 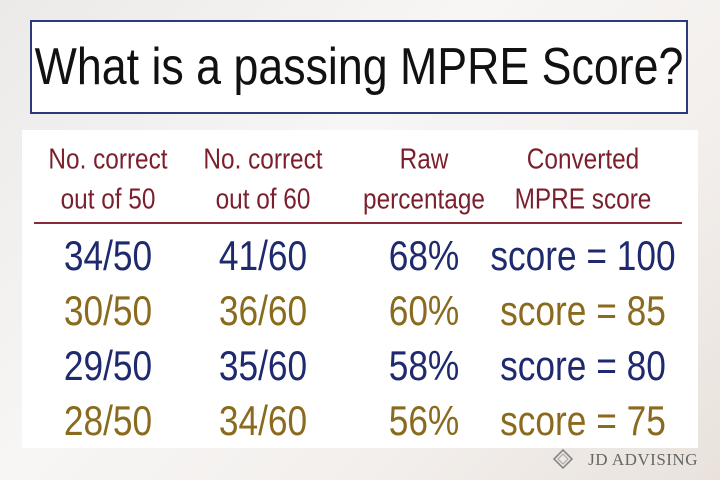 What do you see at coordinates (108, 420) in the screenshot?
I see `table-cell: 28/50` at bounding box center [108, 420].